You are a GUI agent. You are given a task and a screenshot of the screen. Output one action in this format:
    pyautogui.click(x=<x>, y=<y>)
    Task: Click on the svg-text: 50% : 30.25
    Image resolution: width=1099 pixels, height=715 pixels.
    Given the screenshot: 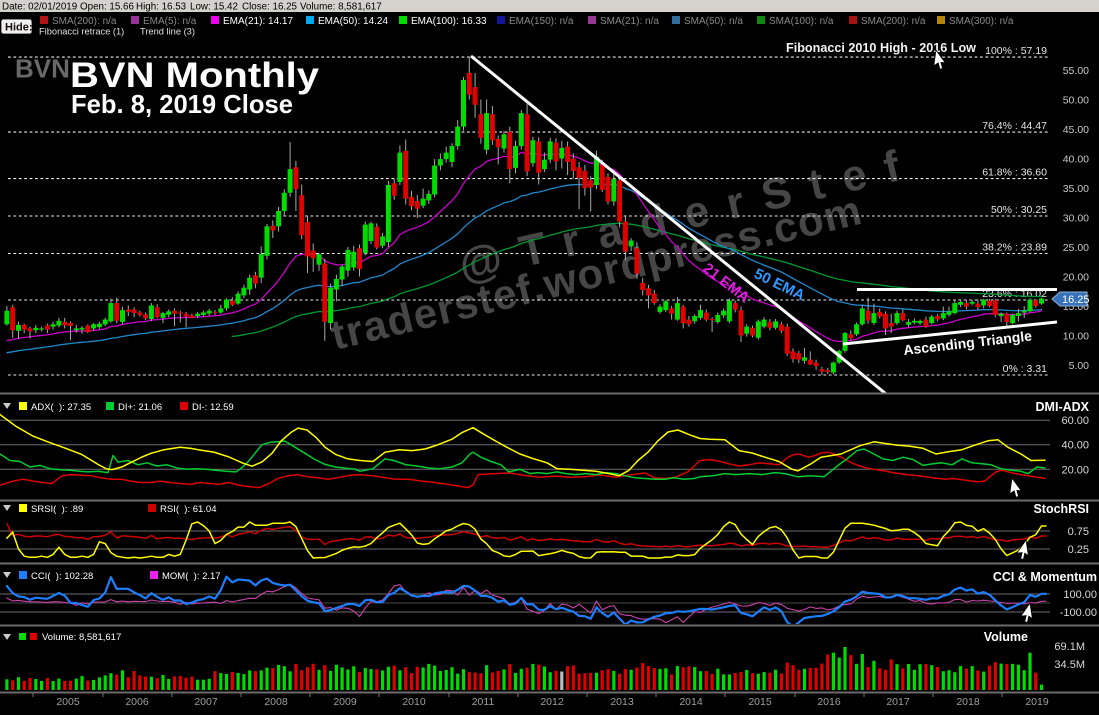 What is the action you would take?
    pyautogui.click(x=1019, y=210)
    